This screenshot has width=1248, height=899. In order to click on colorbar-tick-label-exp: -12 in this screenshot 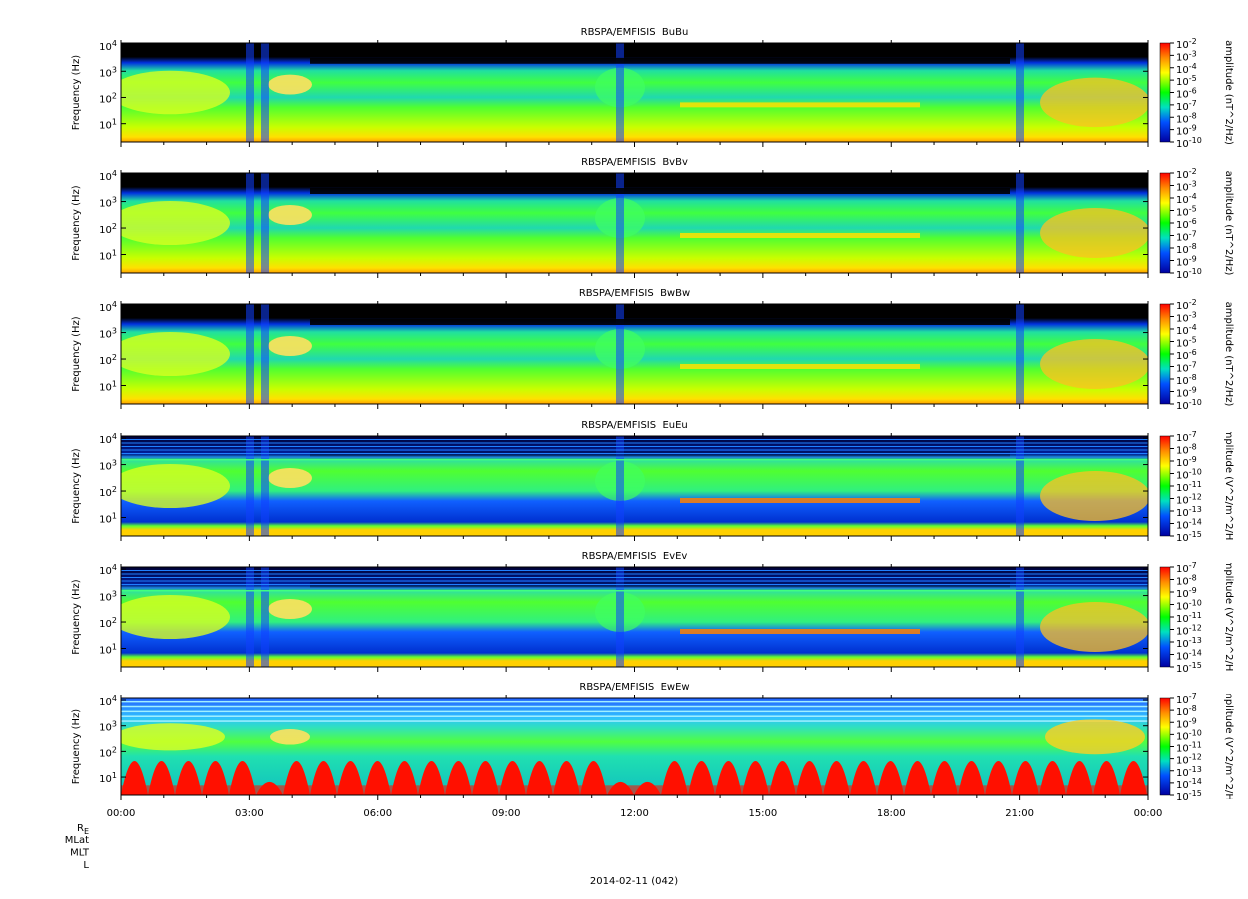, I will do `click(1195, 496)`.